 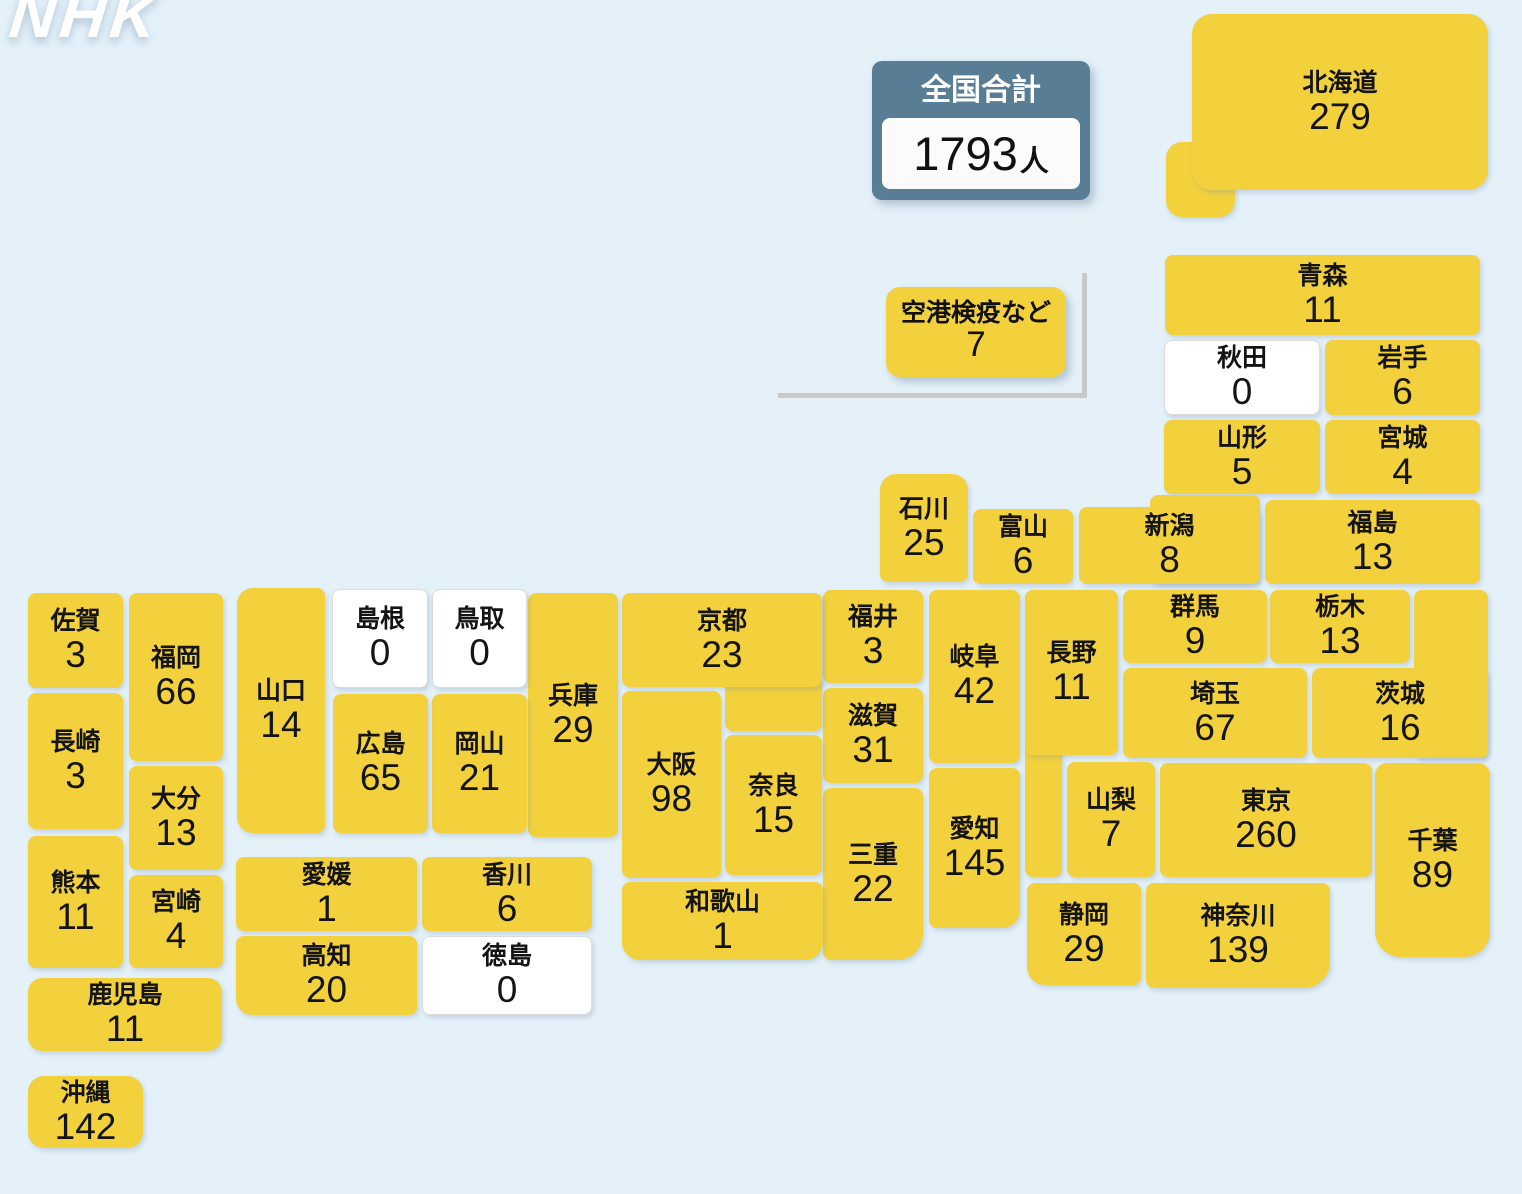 I want to click on quarantine-bracket-horizontal, so click(x=932, y=395).